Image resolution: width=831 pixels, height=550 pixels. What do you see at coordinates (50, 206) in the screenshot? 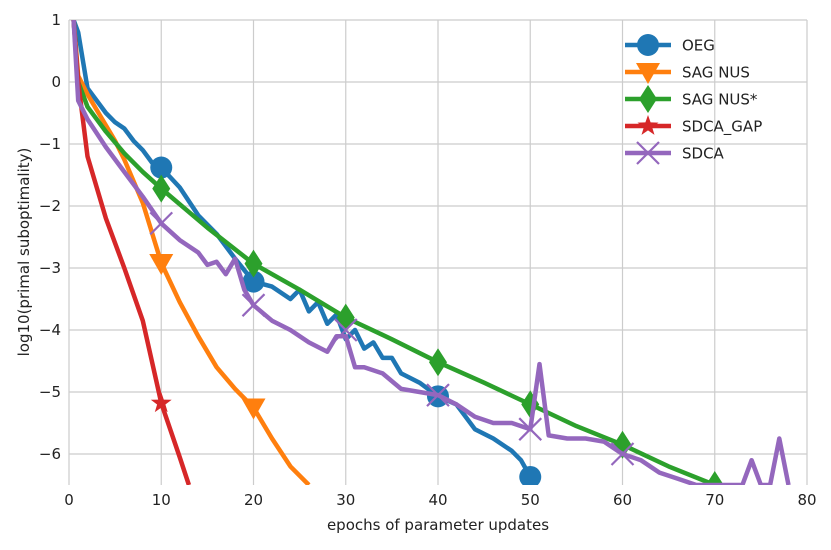
I see `y-tick-label: −2` at bounding box center [50, 206].